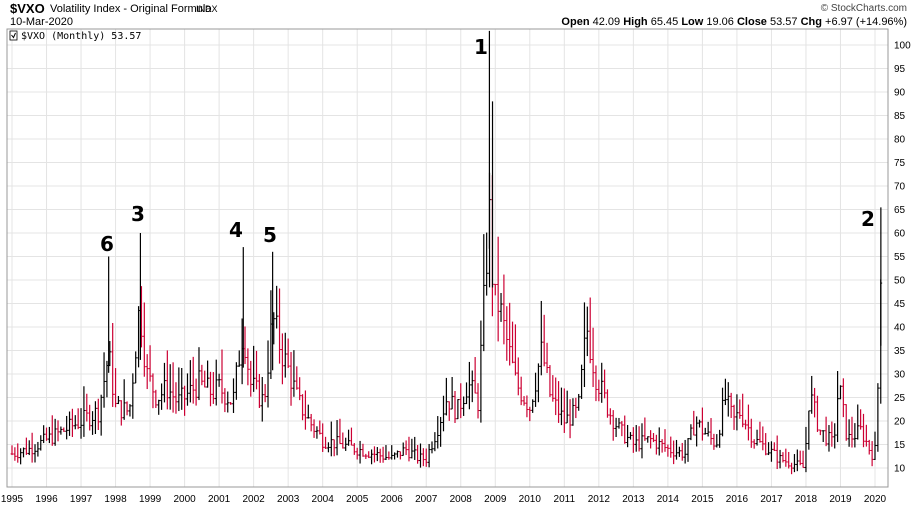 This screenshot has width=915, height=507. I want to click on y-tick-label: 90, so click(900, 93).